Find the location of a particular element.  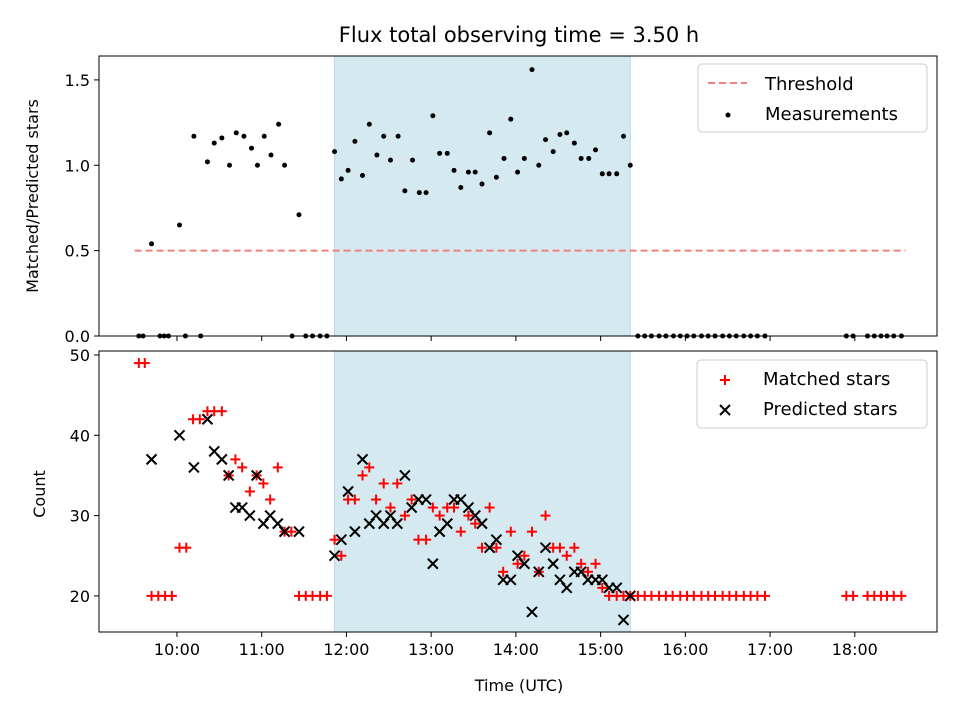

x-tick-label: 13:00 is located at coordinates (431, 649).